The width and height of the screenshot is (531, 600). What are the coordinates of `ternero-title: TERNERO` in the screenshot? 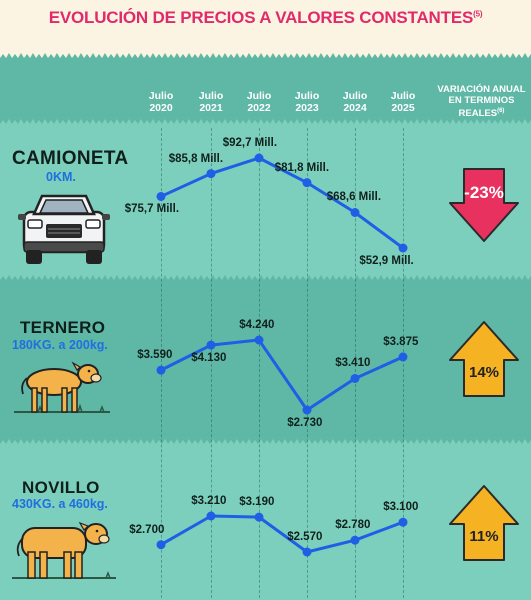 It's located at (63, 327).